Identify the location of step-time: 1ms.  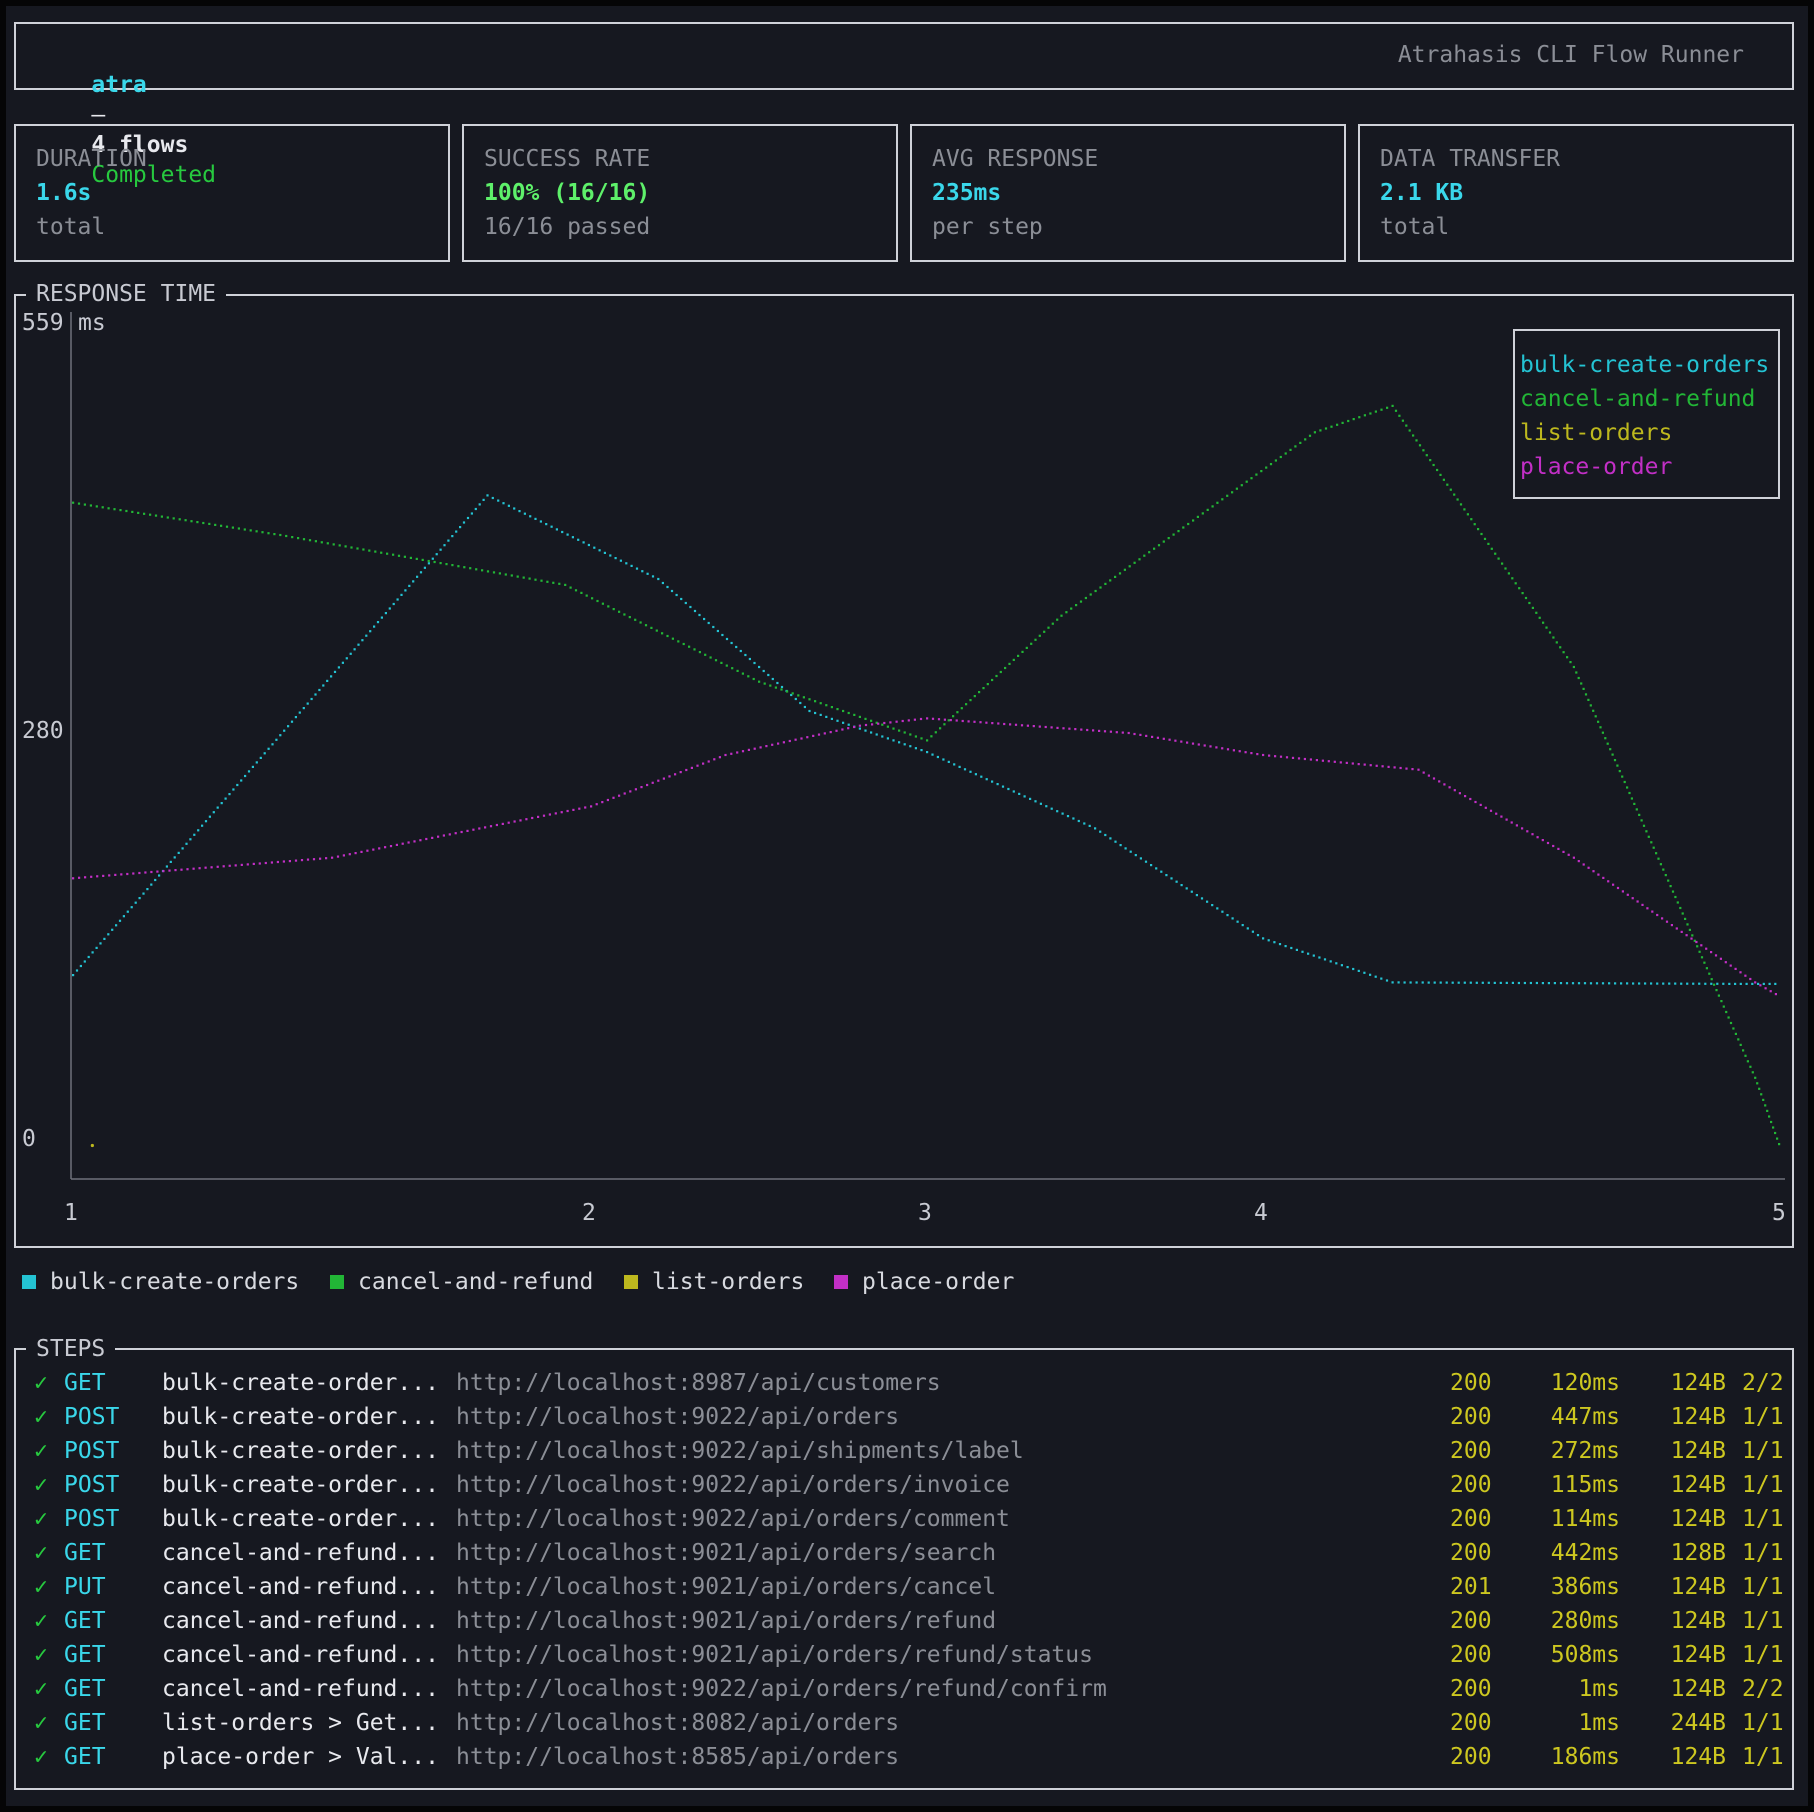
(1599, 1723).